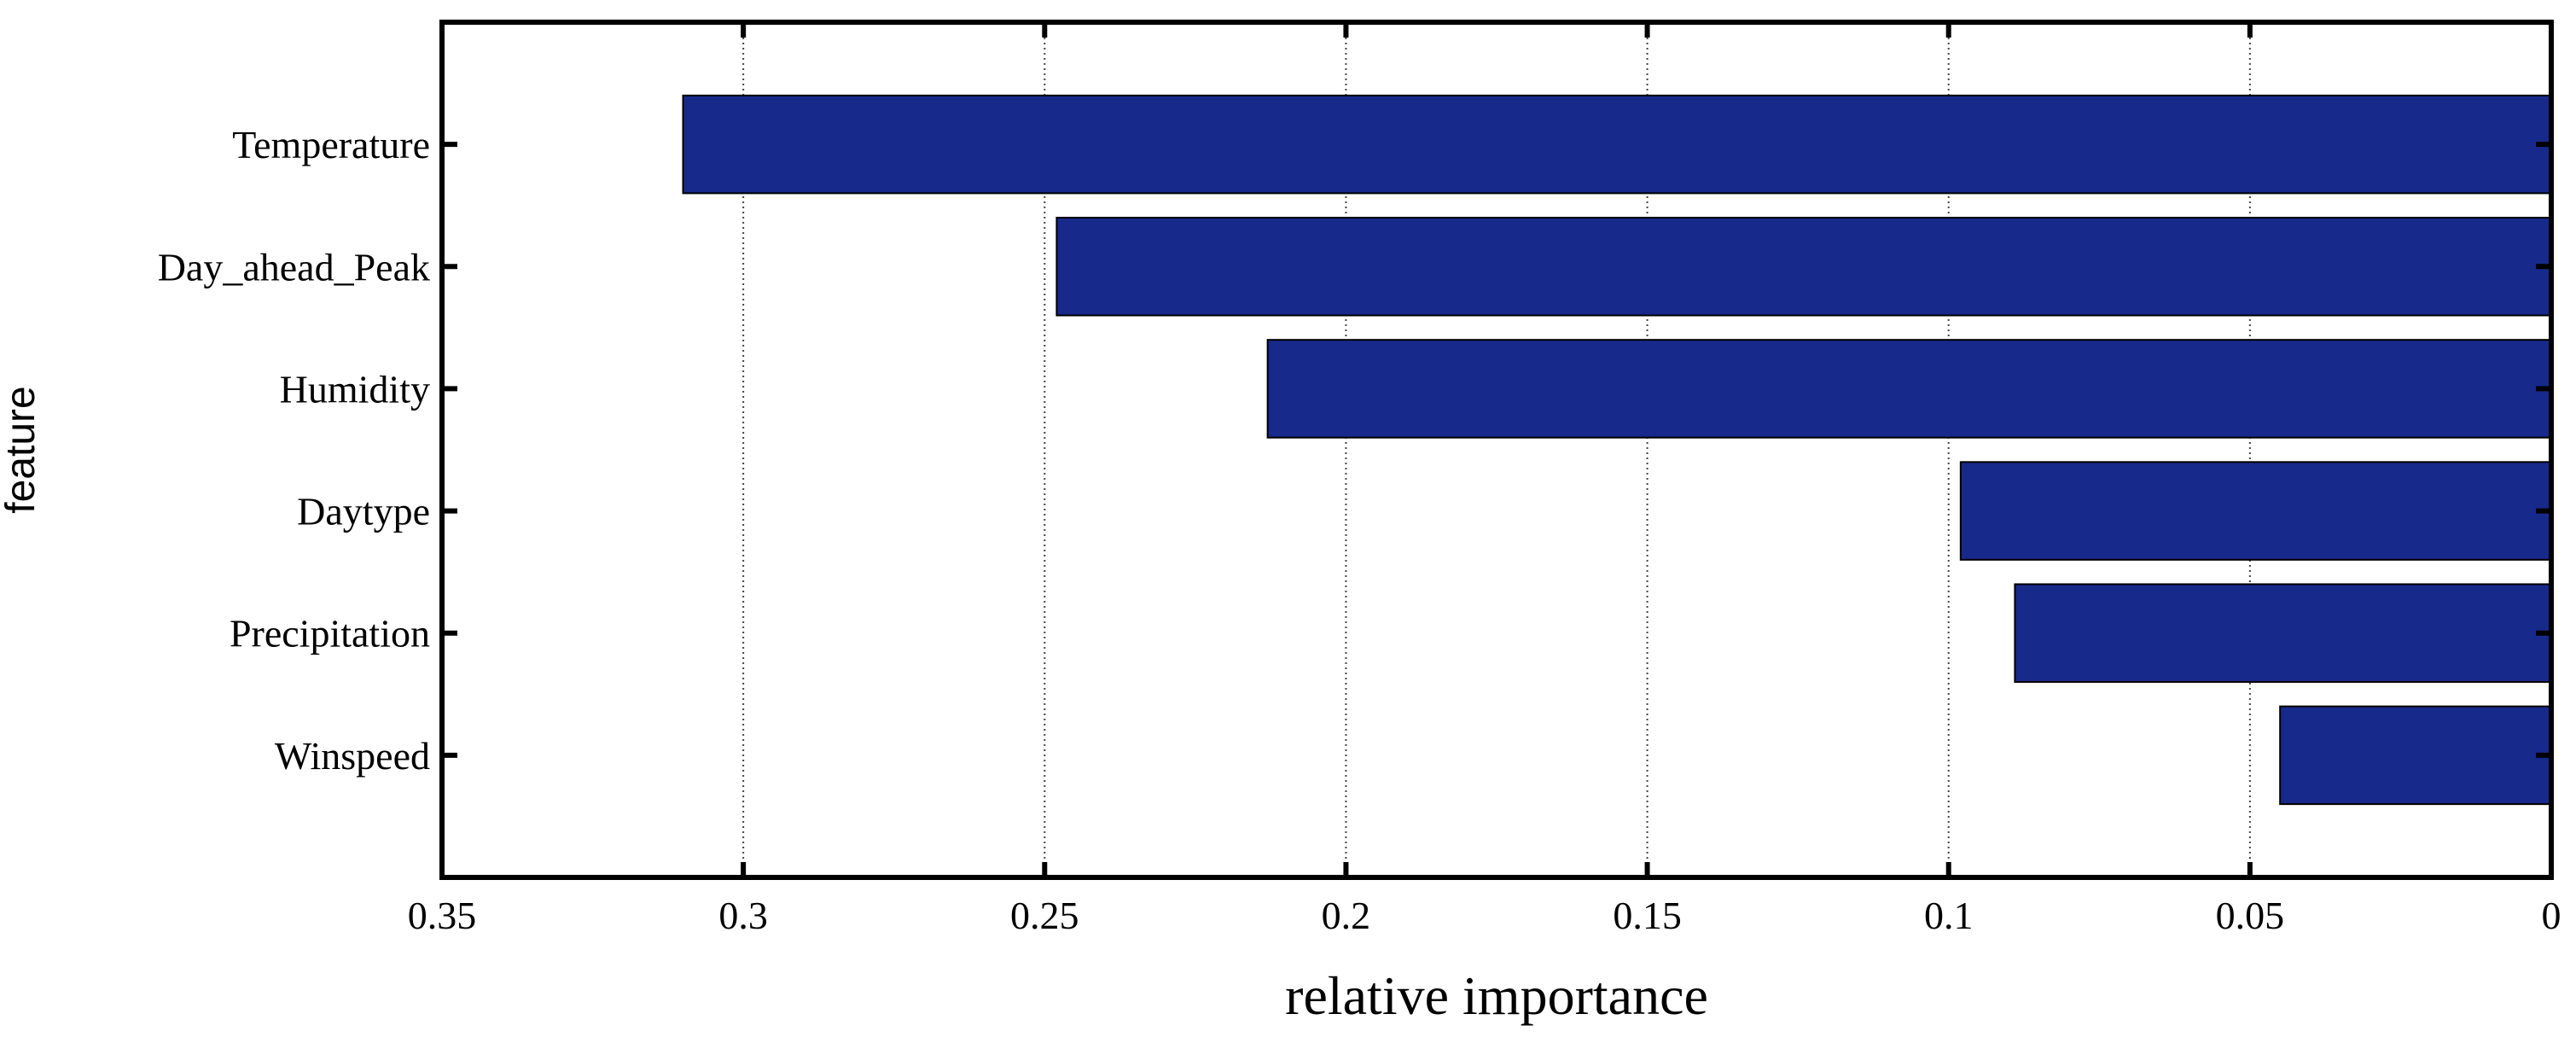  What do you see at coordinates (1346, 915) in the screenshot?
I see `x-tick-label: 0.2` at bounding box center [1346, 915].